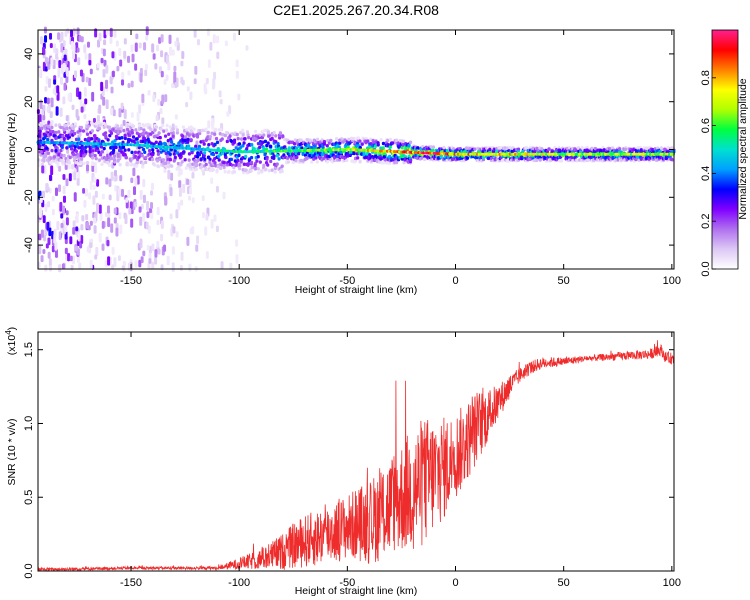 This screenshot has height=600, width=750. Describe the element at coordinates (706, 268) in the screenshot. I see `colorbar-tick-label: 0.0` at that location.